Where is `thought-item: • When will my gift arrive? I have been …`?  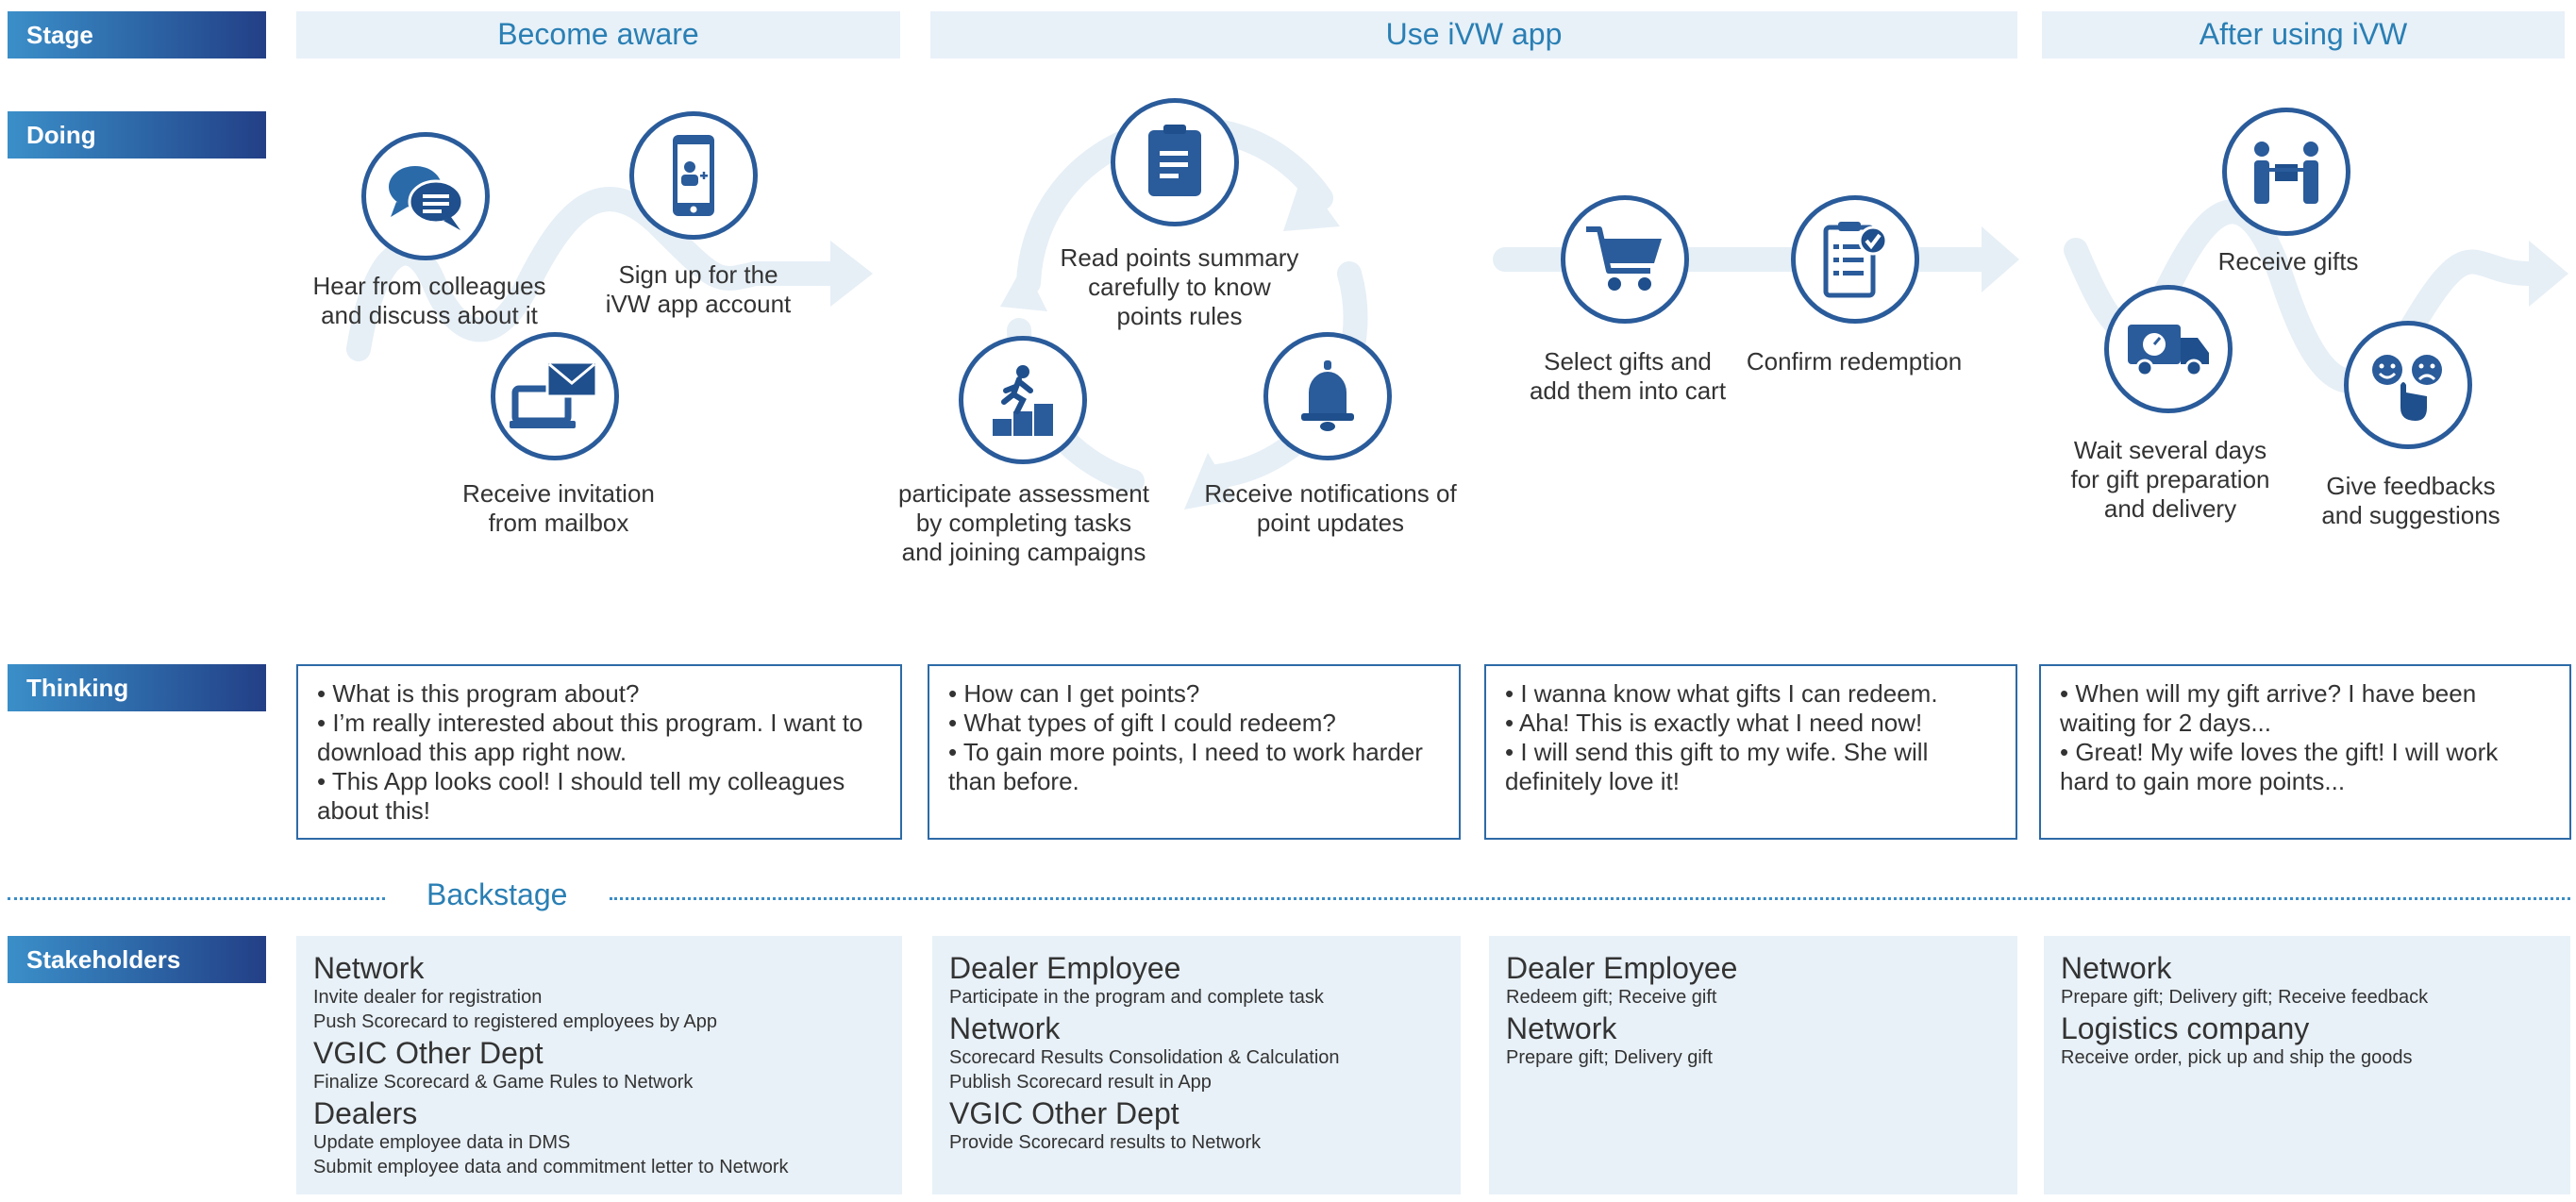
thought-item: • When will my gift arrive? I have been … is located at coordinates (2268, 708).